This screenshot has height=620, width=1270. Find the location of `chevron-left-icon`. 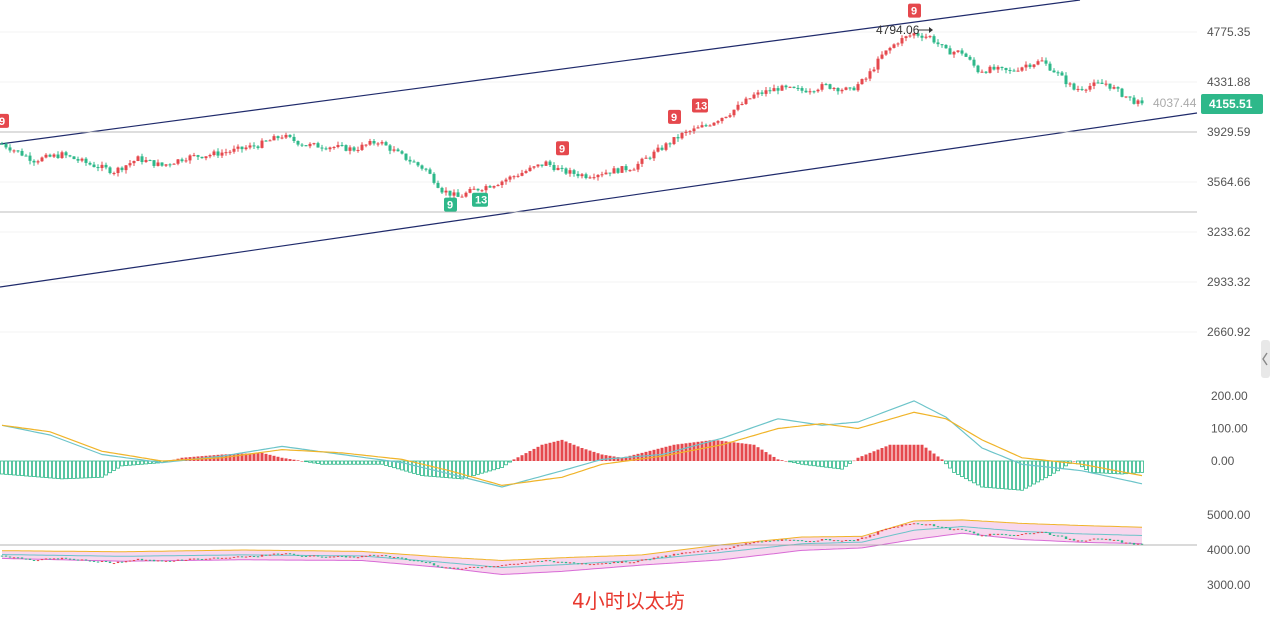

chevron-left-icon is located at coordinates (1265, 359).